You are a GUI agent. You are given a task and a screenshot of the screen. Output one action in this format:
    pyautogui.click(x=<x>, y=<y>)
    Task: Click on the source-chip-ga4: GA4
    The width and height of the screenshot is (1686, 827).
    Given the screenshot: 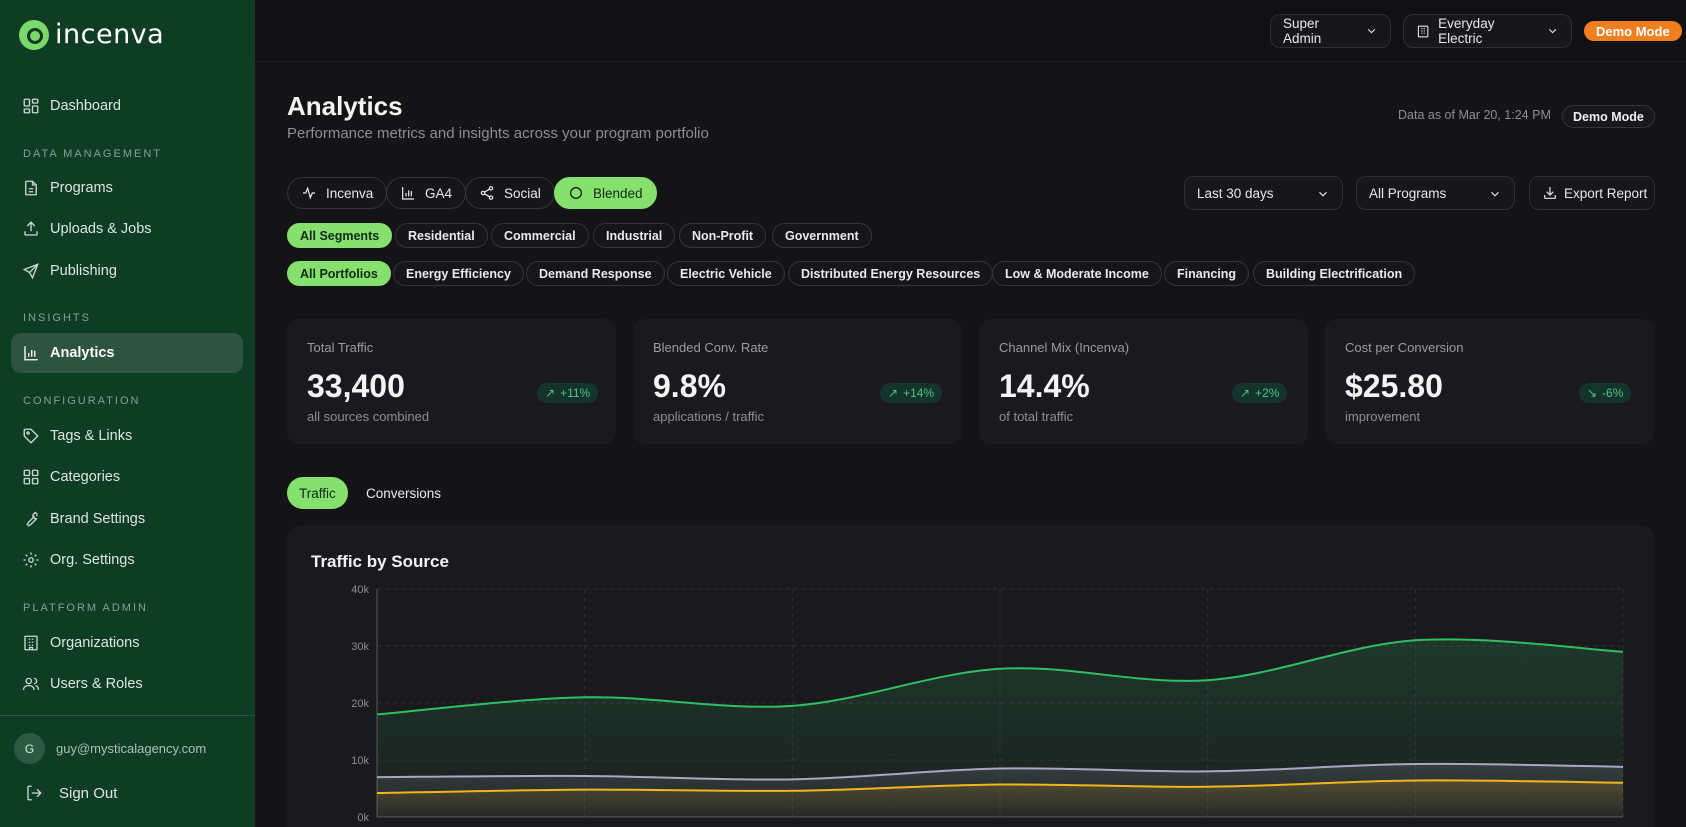 What is the action you would take?
    pyautogui.click(x=426, y=193)
    